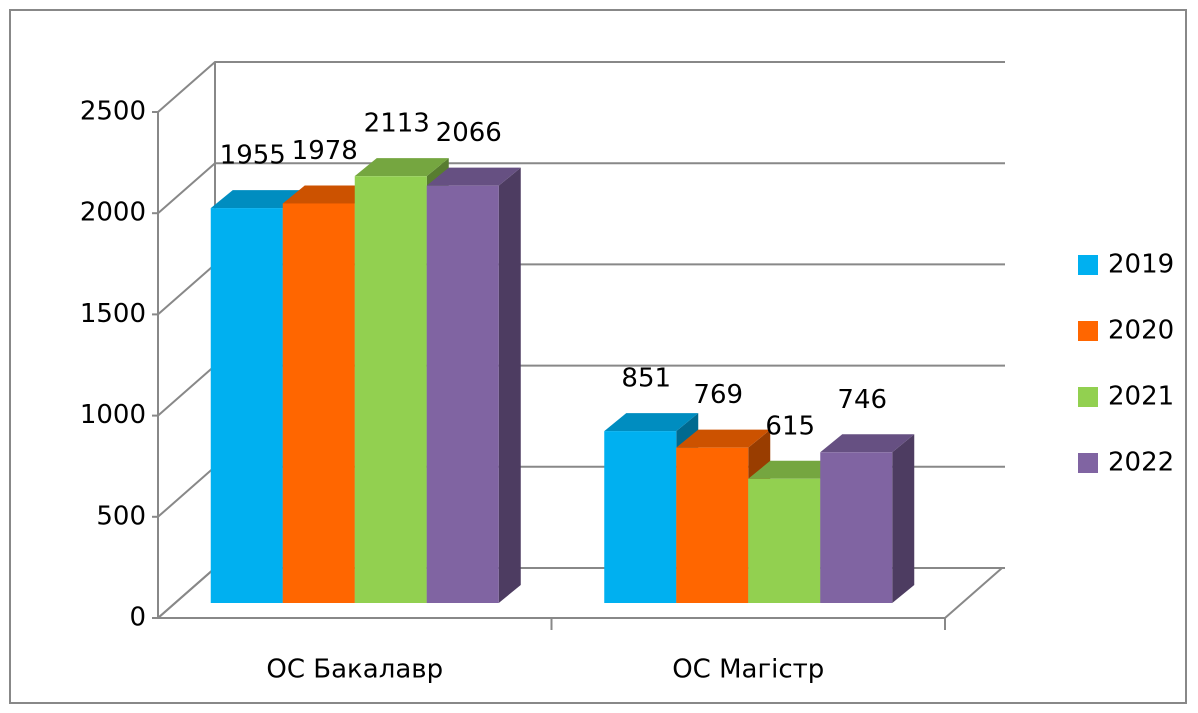 This screenshot has height=713, width=1198. I want to click on legend-label: 2020, so click(1141, 331).